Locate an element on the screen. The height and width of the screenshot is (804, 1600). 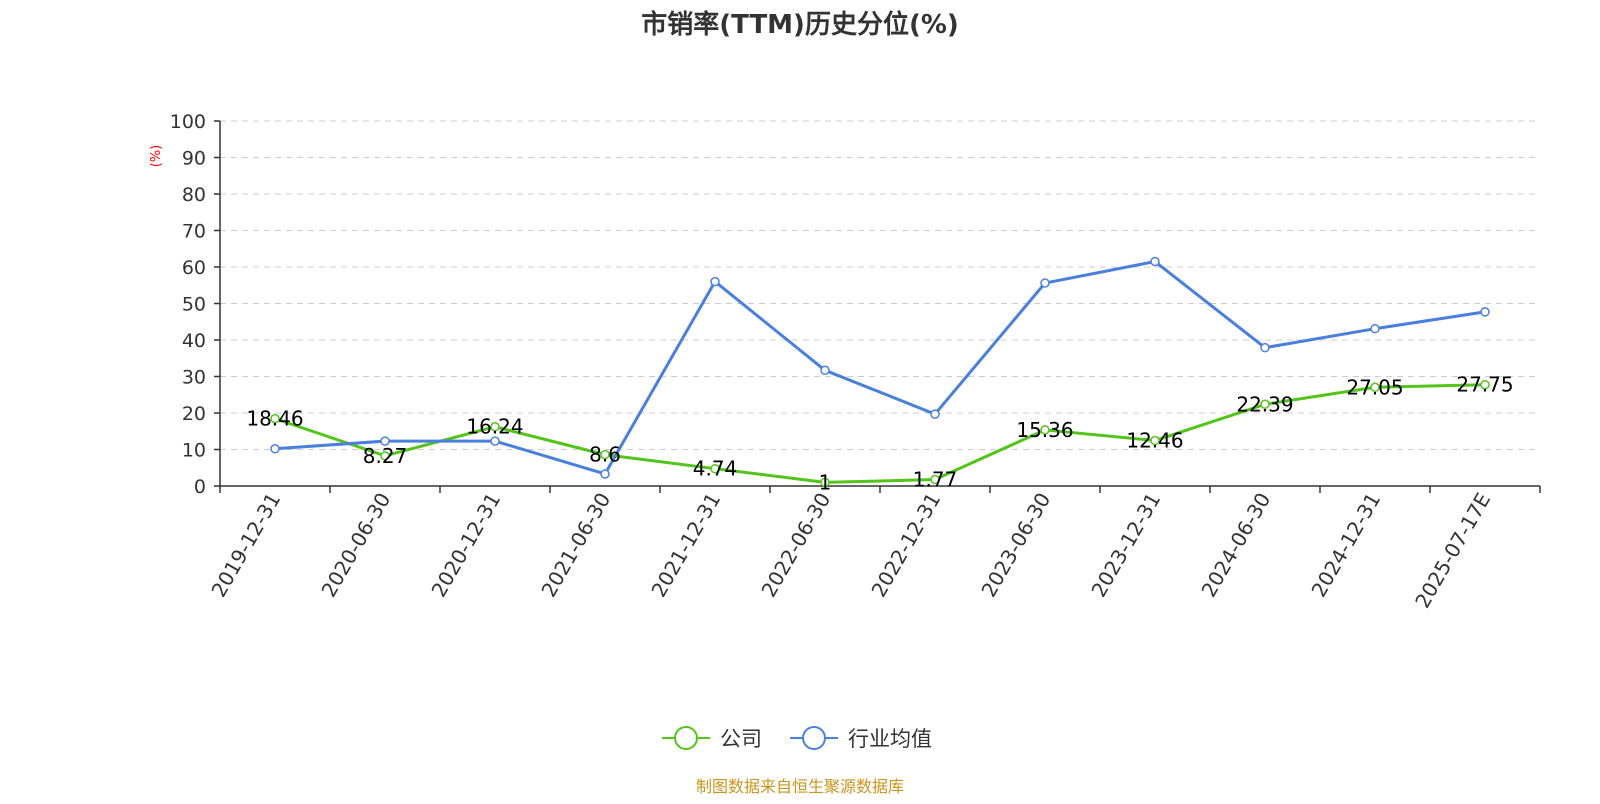
data-label: 27.05 is located at coordinates (1374, 387).